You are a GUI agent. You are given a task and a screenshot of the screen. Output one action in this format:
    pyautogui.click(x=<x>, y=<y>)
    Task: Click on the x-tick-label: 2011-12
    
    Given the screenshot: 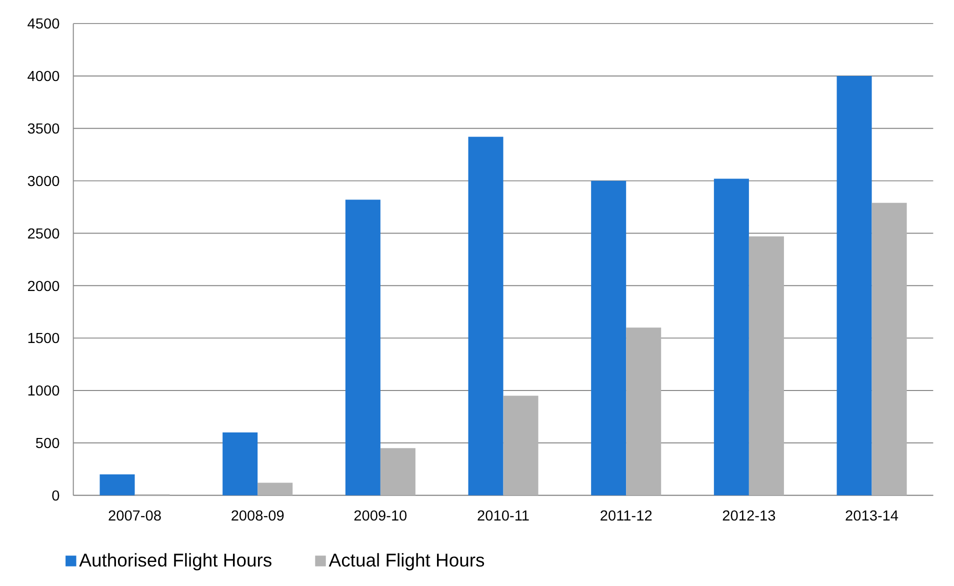 What is the action you would take?
    pyautogui.click(x=626, y=516)
    